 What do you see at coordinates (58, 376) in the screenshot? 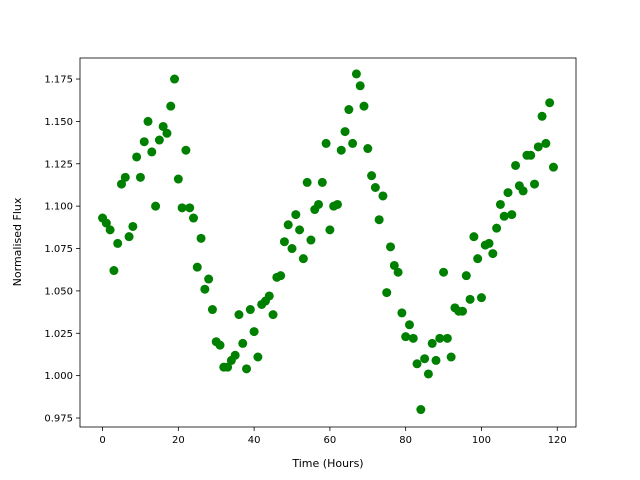
I see `y-tick-label: 1.000` at bounding box center [58, 376].